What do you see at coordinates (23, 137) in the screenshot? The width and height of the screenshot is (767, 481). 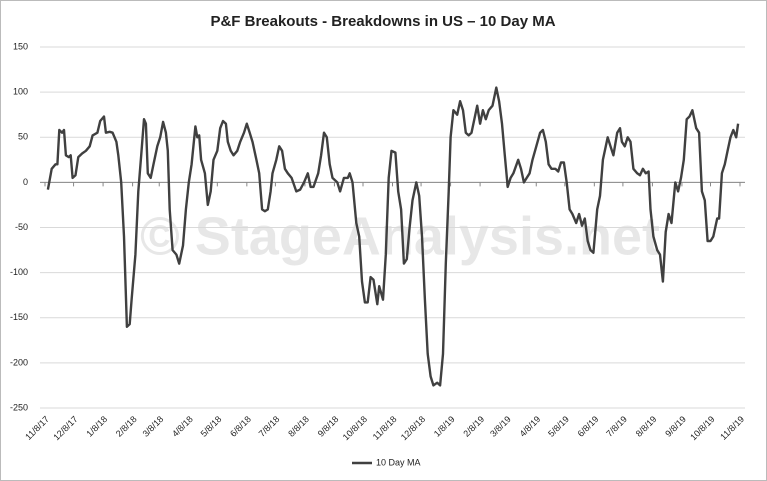 I see `y-tick-label: 50` at bounding box center [23, 137].